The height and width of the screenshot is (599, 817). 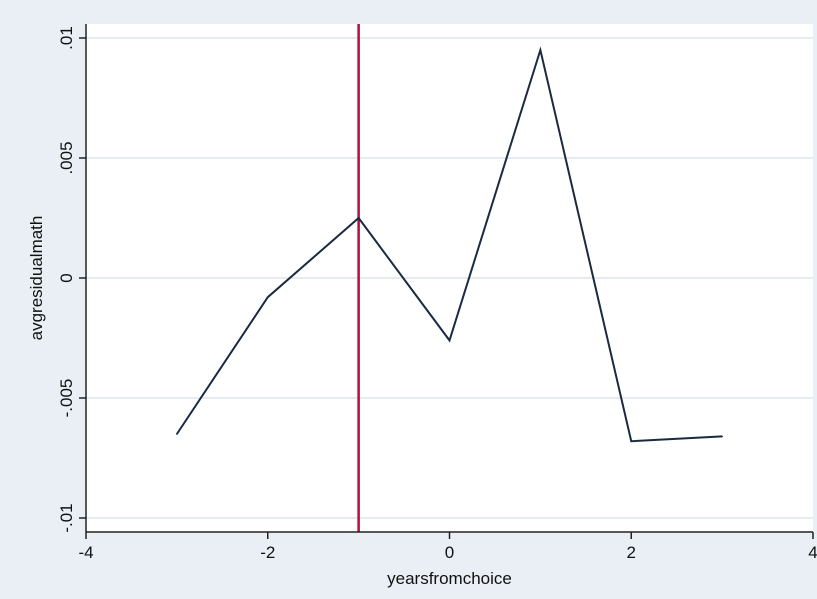 What do you see at coordinates (66, 157) in the screenshot?
I see `y-tick-label: .005` at bounding box center [66, 157].